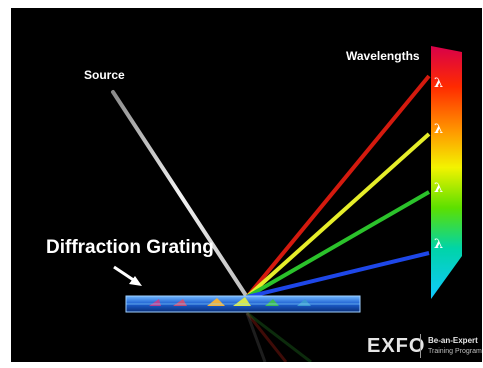  Describe the element at coordinates (439, 83) in the screenshot. I see `lambda-red: λ` at that location.